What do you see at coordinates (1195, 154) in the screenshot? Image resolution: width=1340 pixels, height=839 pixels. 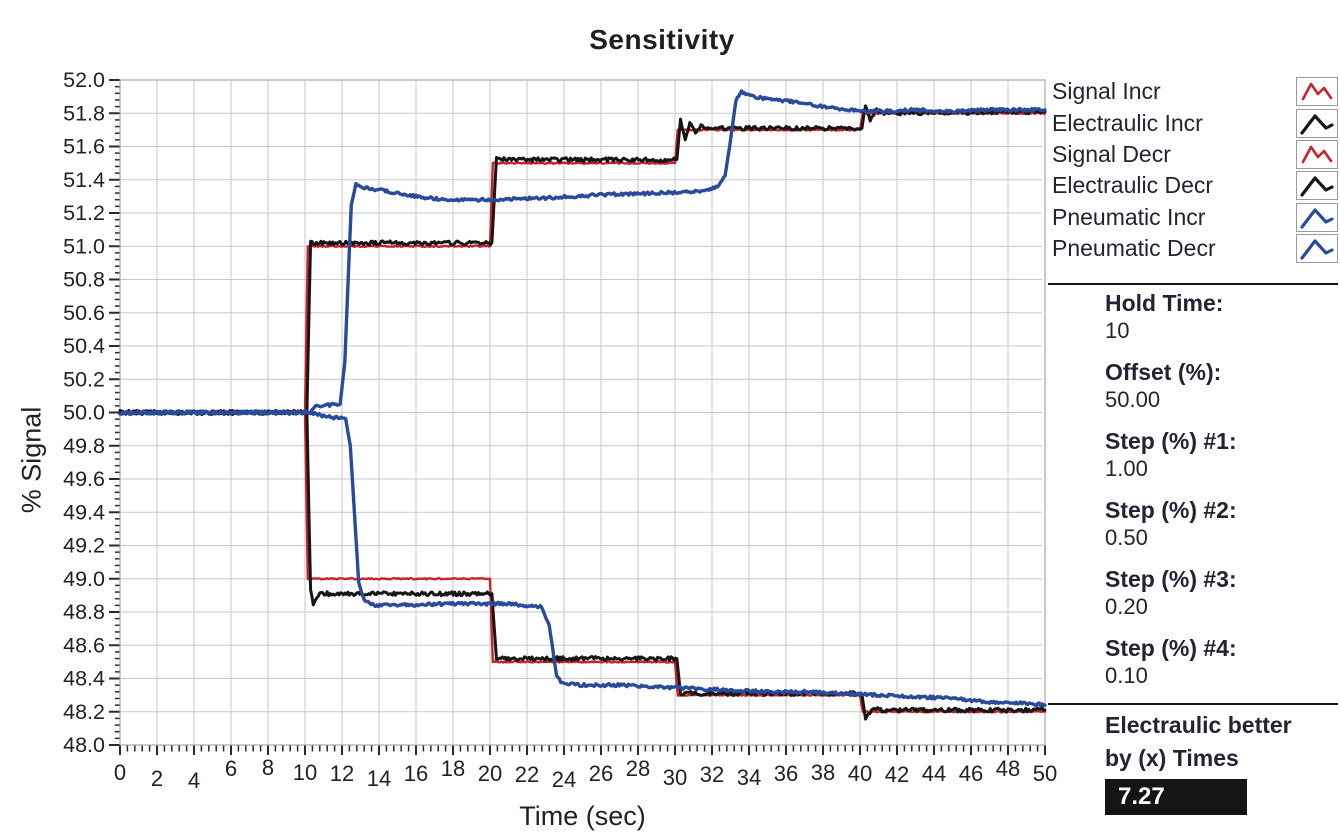 I see `legend-item-signal-decr: Signal Decr` at bounding box center [1195, 154].